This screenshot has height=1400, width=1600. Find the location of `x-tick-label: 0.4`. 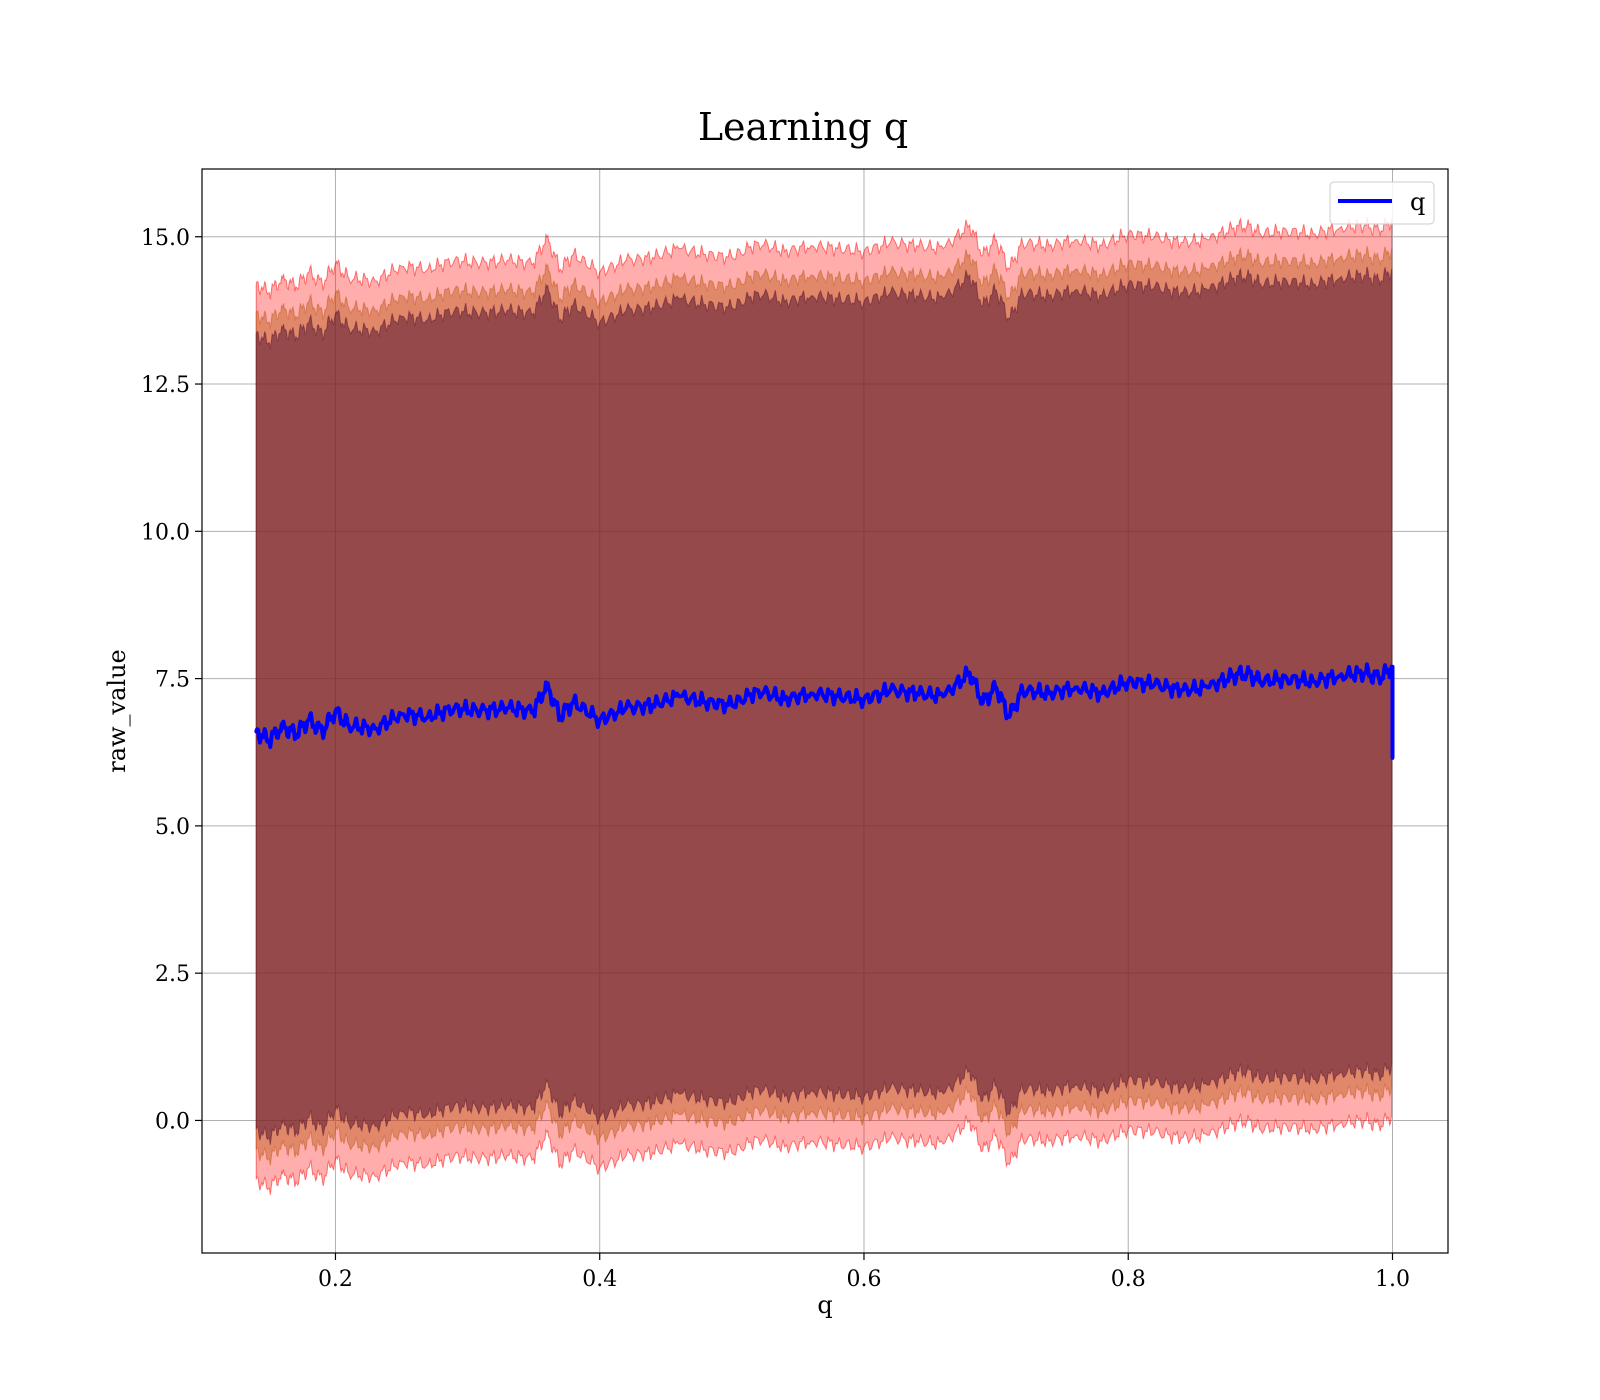

x-tick-label: 0.4 is located at coordinates (599, 1279).